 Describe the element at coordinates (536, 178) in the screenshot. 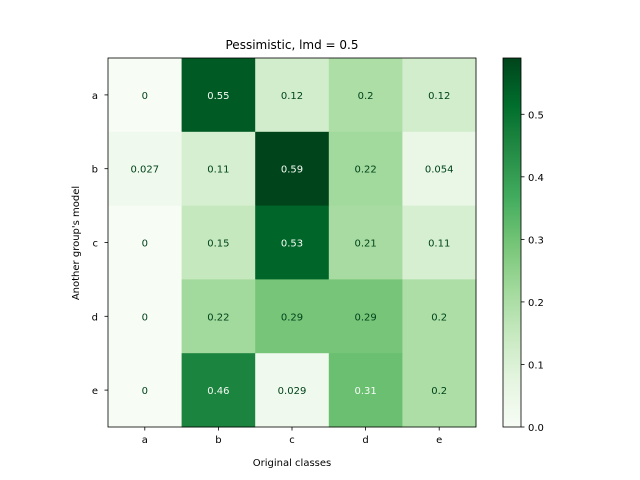

I see `colorbar-tick-label: 0.4` at that location.